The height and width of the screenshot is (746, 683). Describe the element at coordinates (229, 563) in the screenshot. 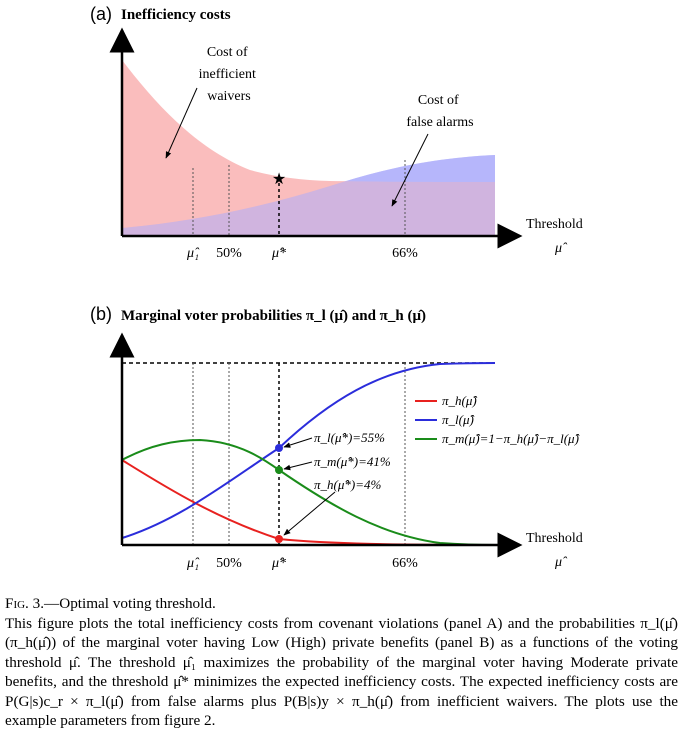

I see `tick-50-b: 50%` at that location.